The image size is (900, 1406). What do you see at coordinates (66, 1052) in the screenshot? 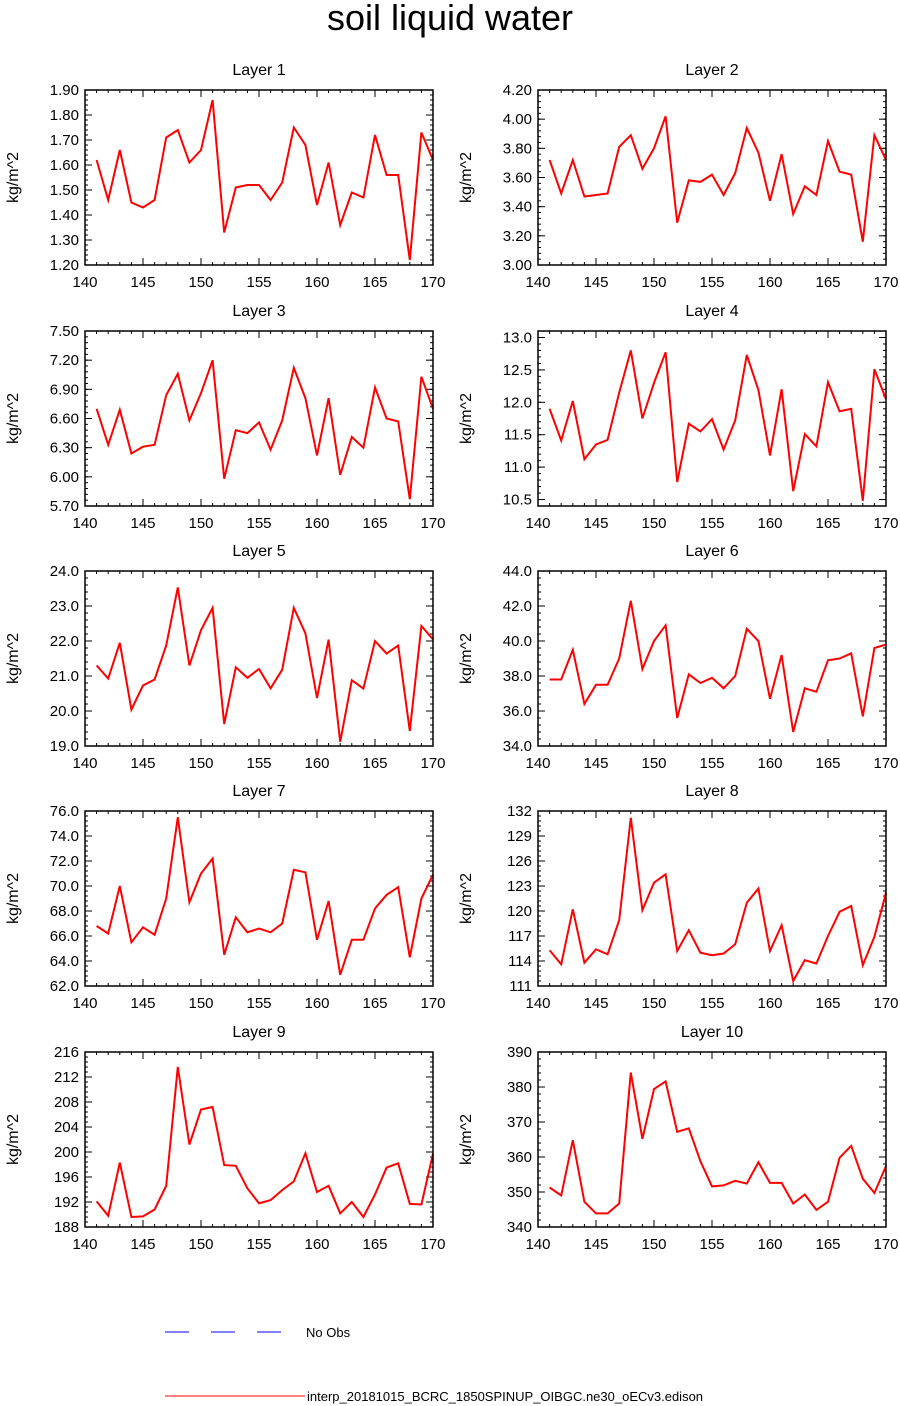
I see `y-tick-label: 216` at bounding box center [66, 1052].